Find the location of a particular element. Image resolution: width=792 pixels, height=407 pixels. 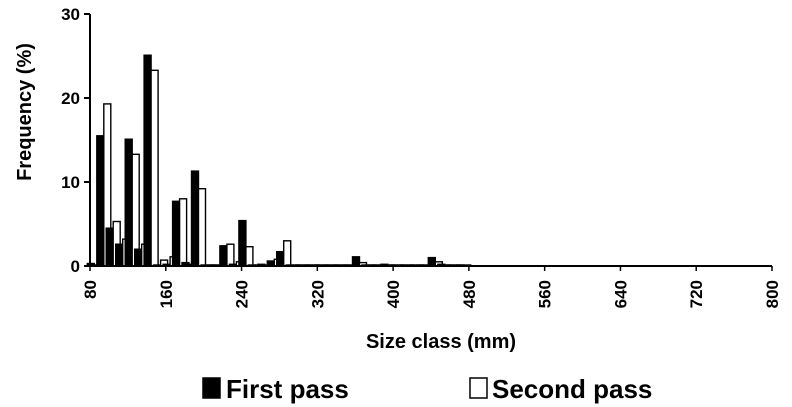

x-tick-label-560: 560 is located at coordinates (545, 294).